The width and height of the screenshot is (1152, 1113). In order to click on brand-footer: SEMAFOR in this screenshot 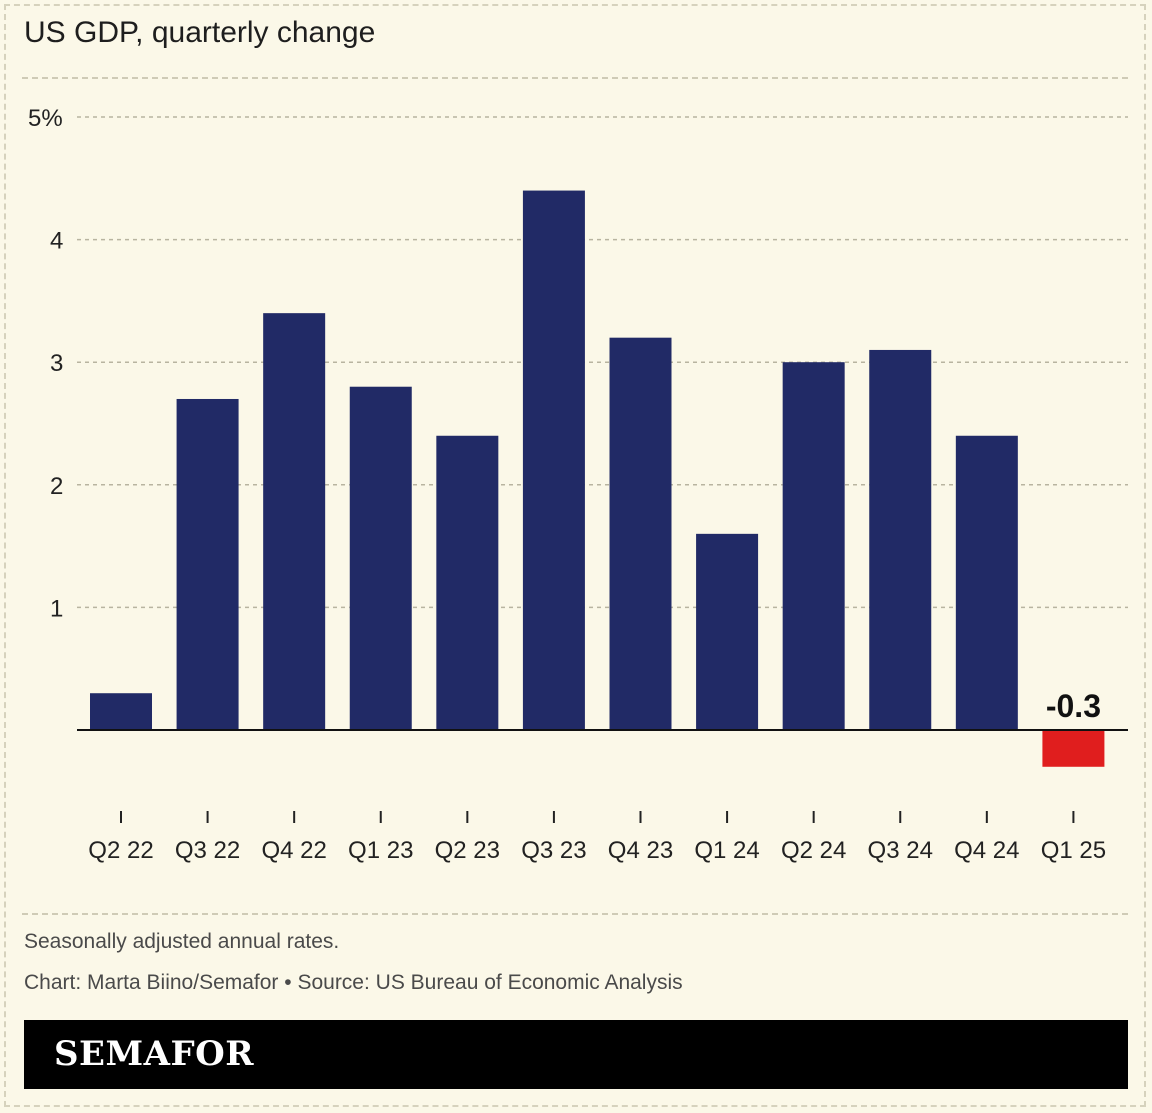, I will do `click(576, 1054)`.